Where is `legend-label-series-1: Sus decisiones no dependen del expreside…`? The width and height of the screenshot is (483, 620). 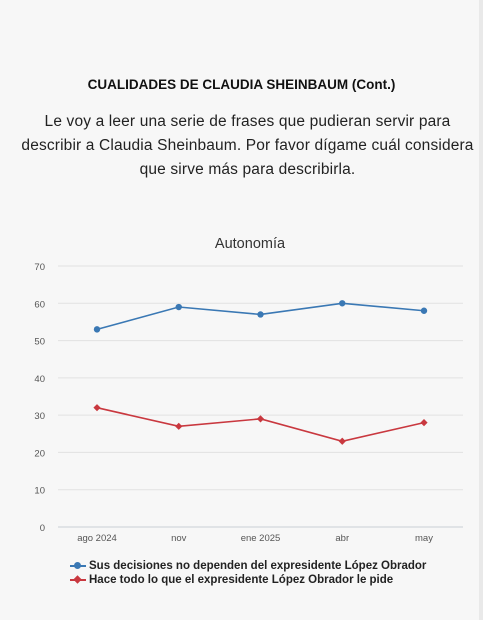 legend-label-series-1: Sus decisiones no dependen del expreside… is located at coordinates (258, 566).